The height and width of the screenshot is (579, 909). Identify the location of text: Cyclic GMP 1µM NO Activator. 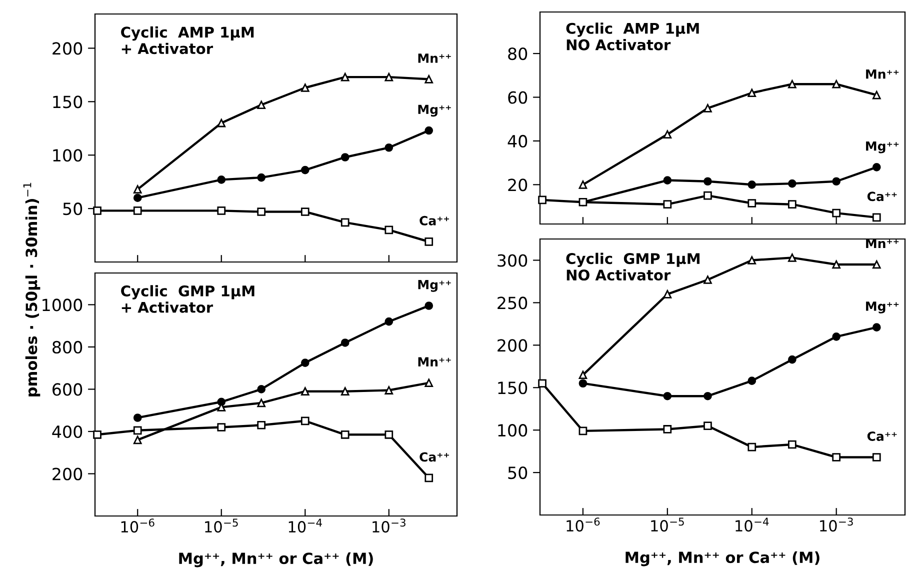
(633, 266).